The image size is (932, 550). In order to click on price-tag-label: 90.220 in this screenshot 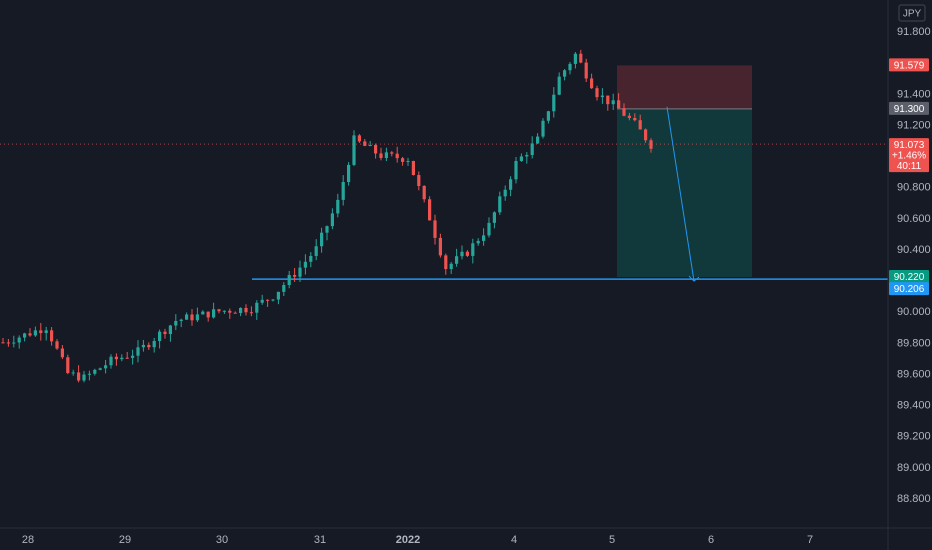, I will do `click(909, 277)`.